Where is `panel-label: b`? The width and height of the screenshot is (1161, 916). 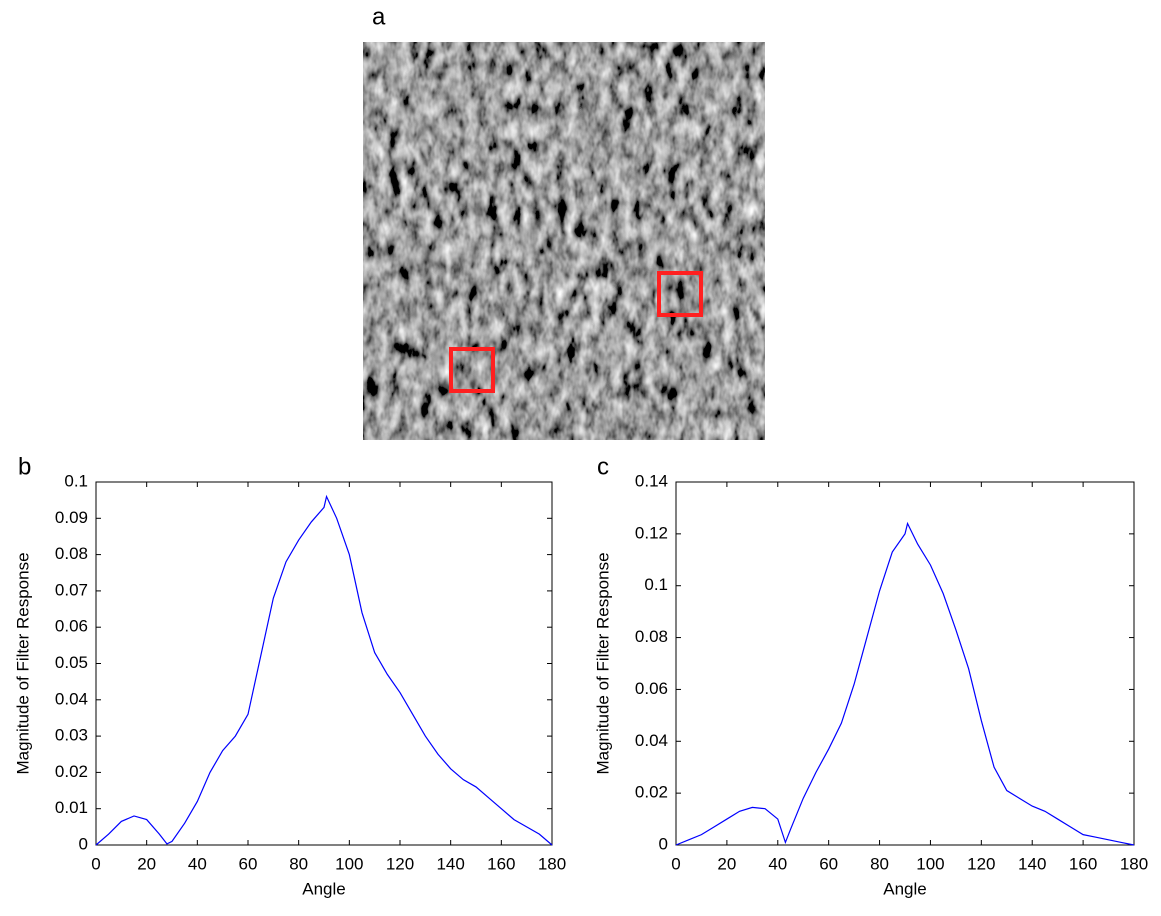
panel-label: b is located at coordinates (24, 466).